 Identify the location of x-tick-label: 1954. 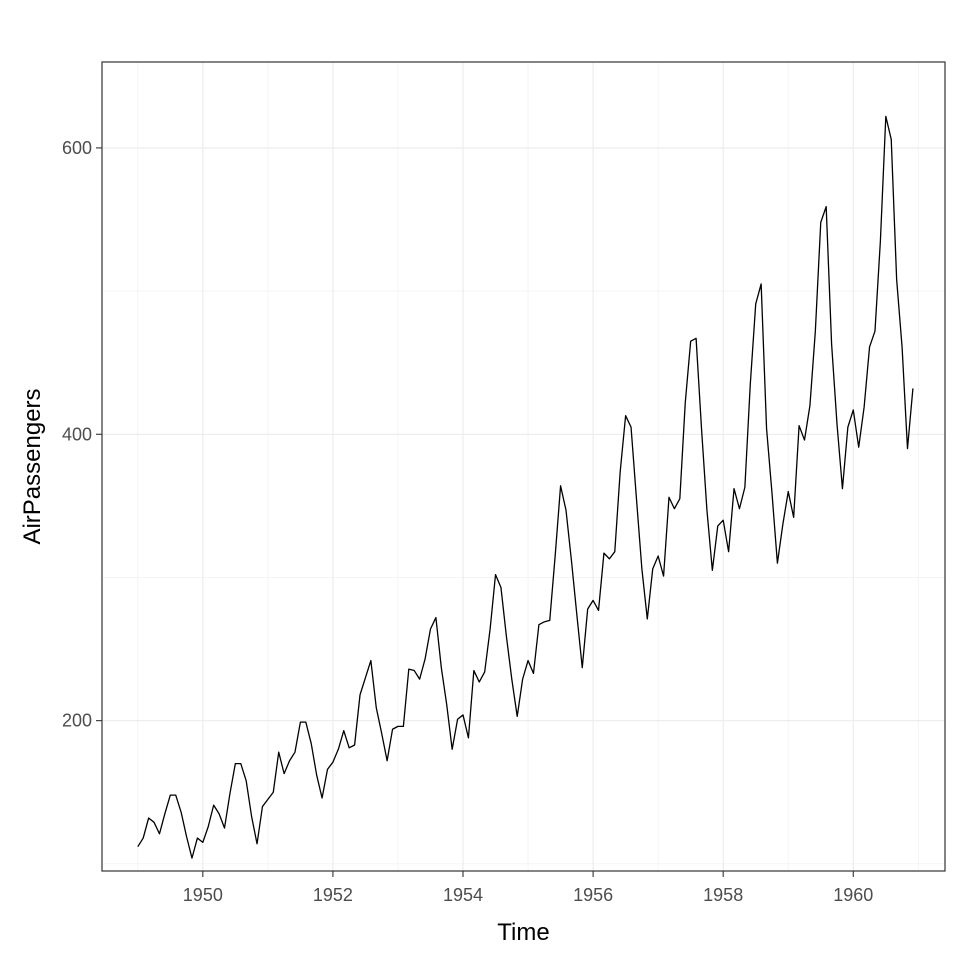
(463, 895).